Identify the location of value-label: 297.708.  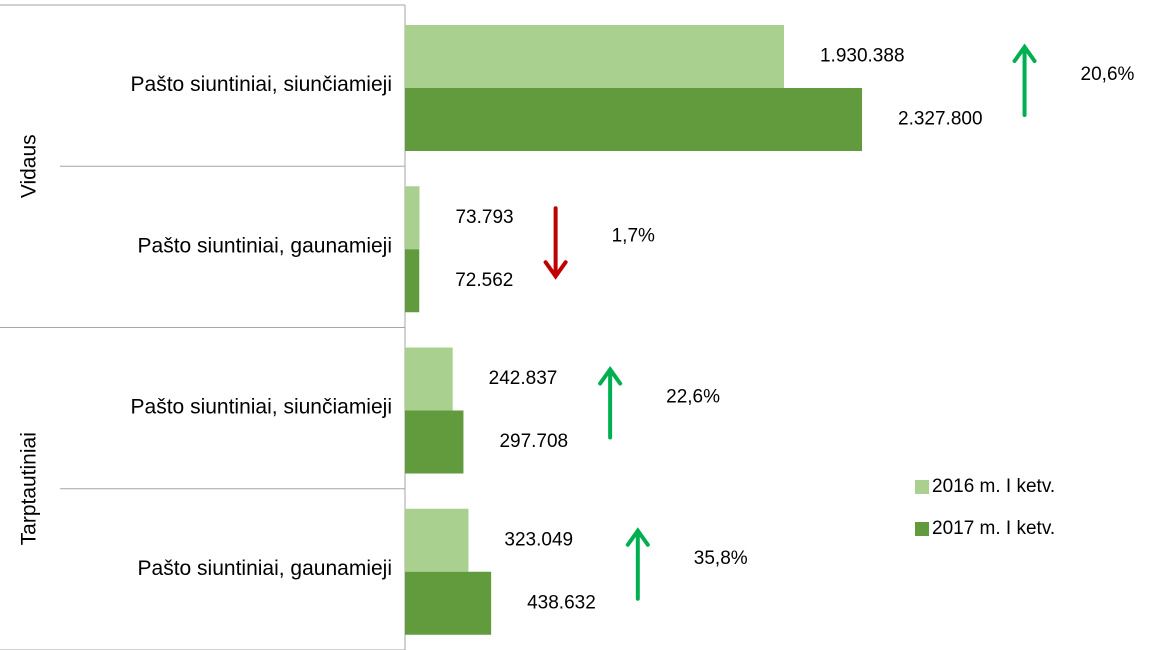
(533, 441).